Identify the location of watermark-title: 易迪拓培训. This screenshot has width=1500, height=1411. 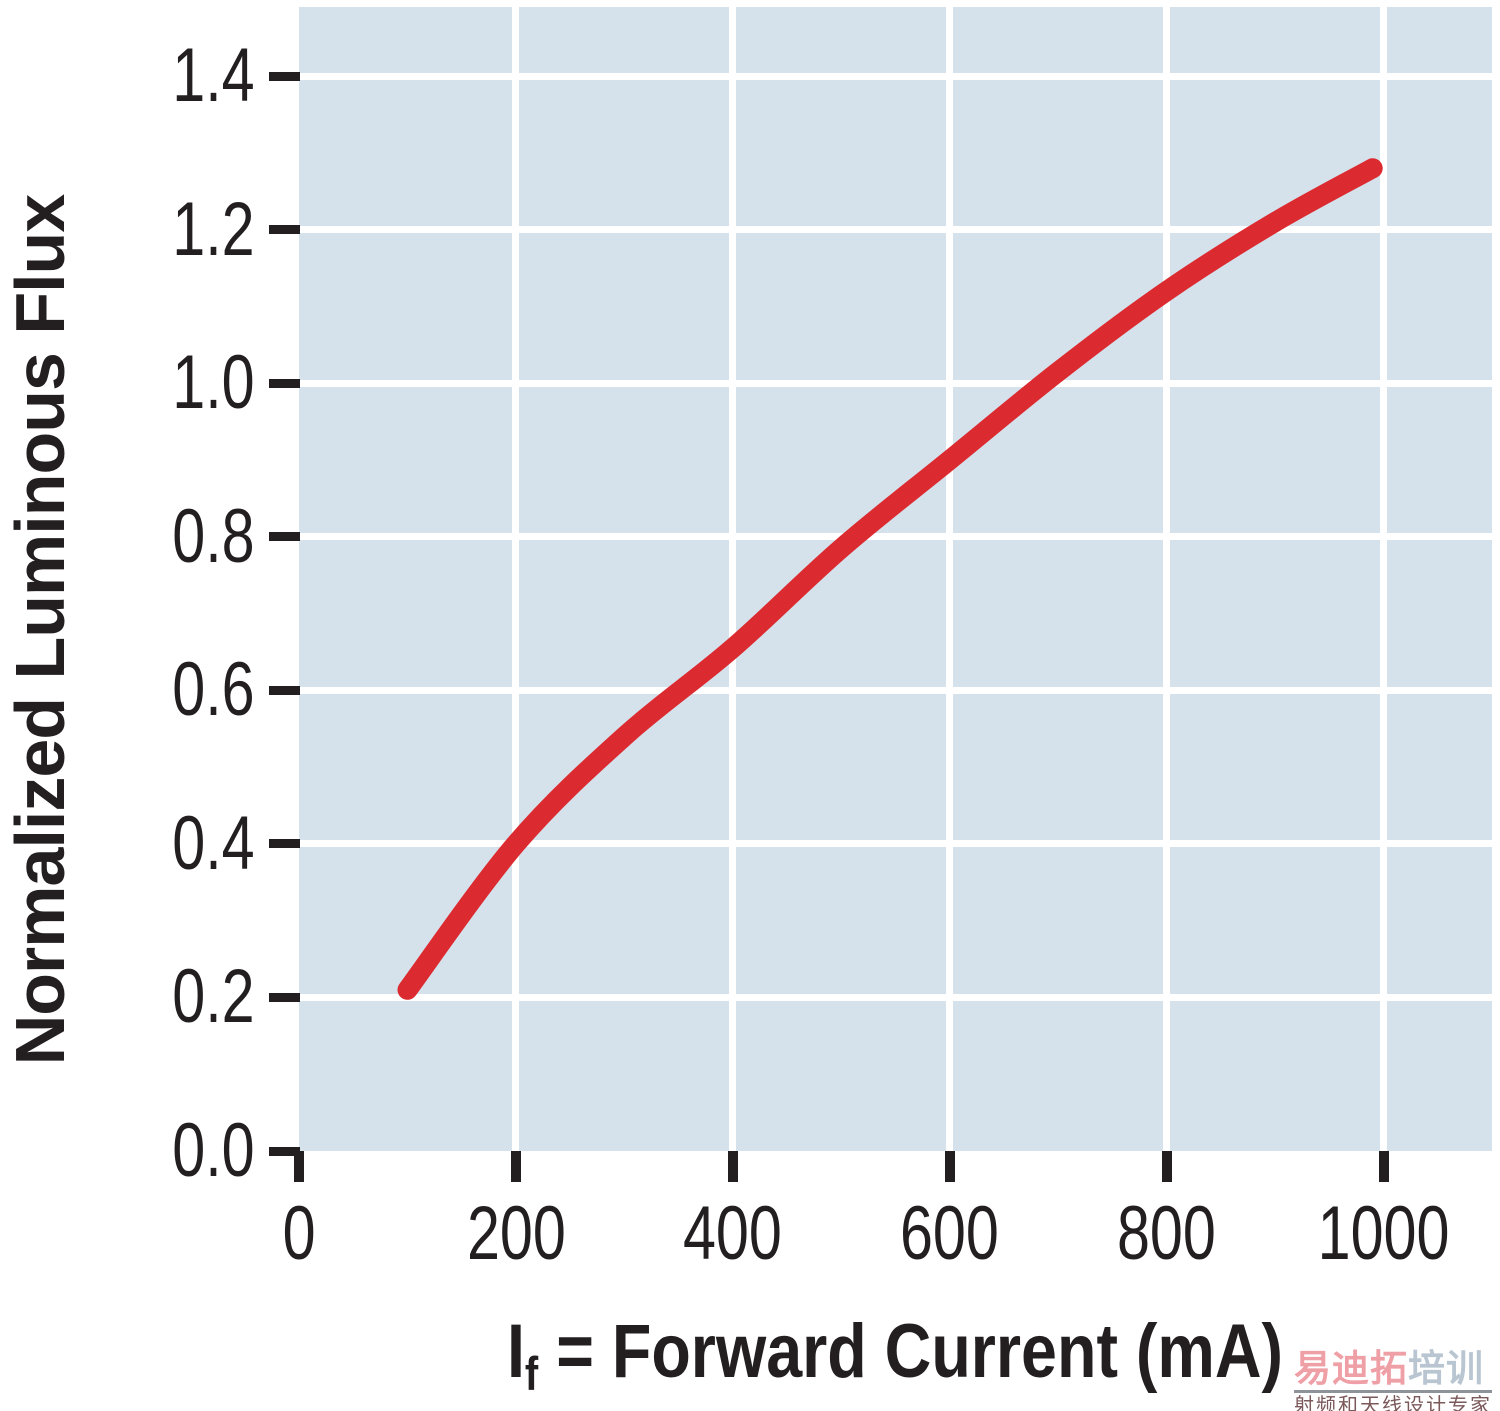
(1393, 1371).